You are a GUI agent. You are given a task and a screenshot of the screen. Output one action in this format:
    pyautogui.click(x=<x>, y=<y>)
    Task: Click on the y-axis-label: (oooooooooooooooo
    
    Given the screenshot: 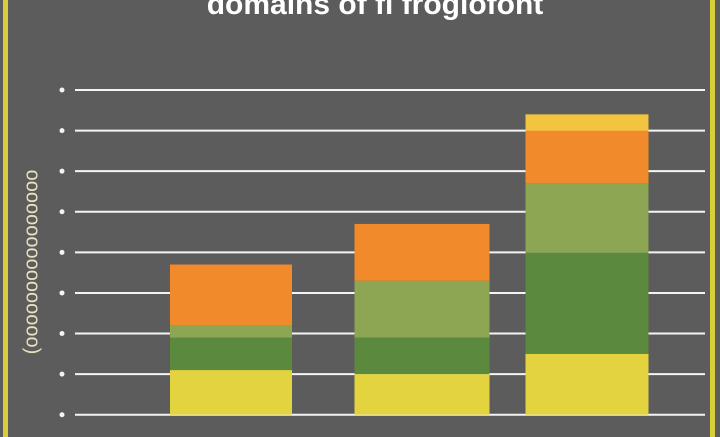 What is the action you would take?
    pyautogui.click(x=31, y=262)
    